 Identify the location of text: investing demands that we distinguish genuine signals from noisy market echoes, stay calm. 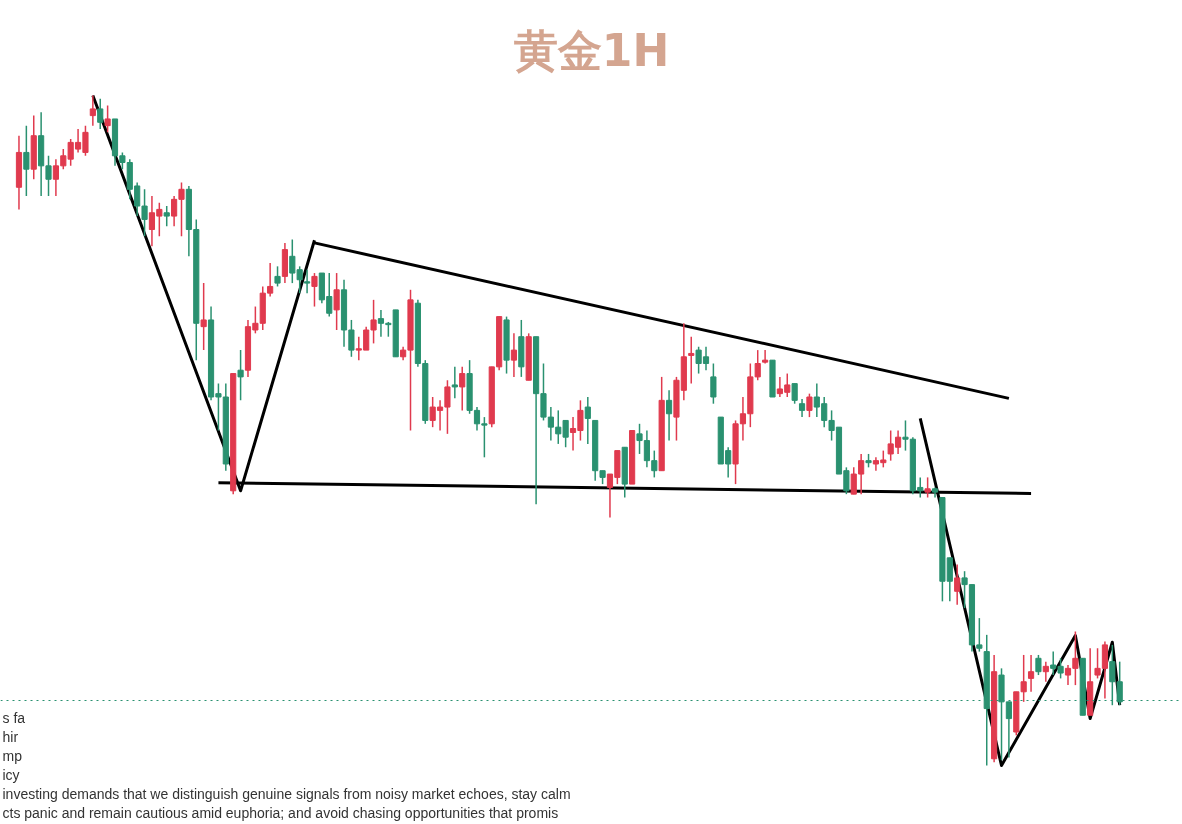
(286, 793).